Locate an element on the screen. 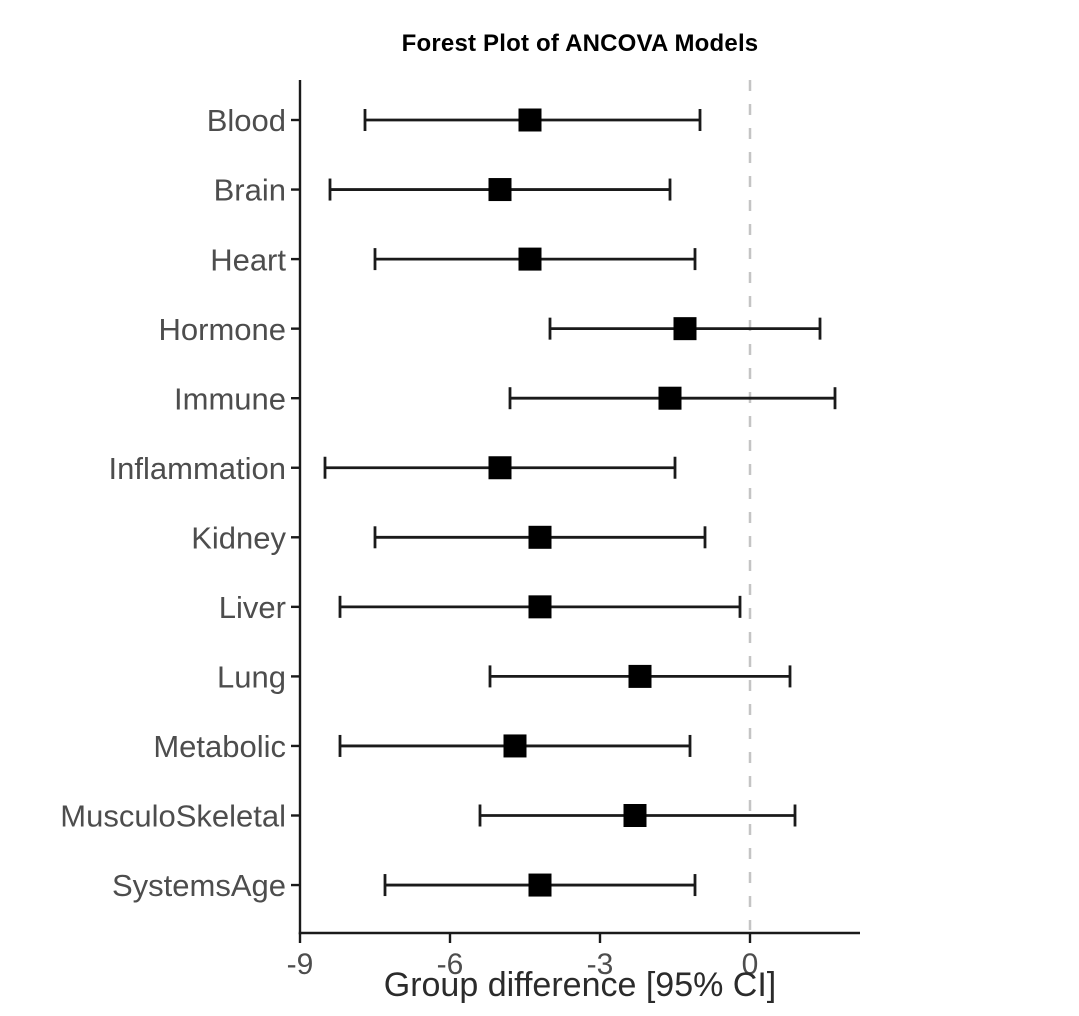 This screenshot has height=1016, width=1079. point-estimate-brain is located at coordinates (500, 190).